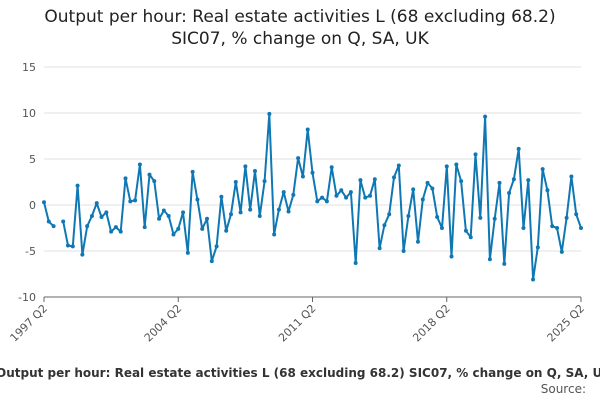 This screenshot has width=600, height=400. Describe the element at coordinates (163, 323) in the screenshot. I see `x-tick-label: 2004 Q2` at that location.